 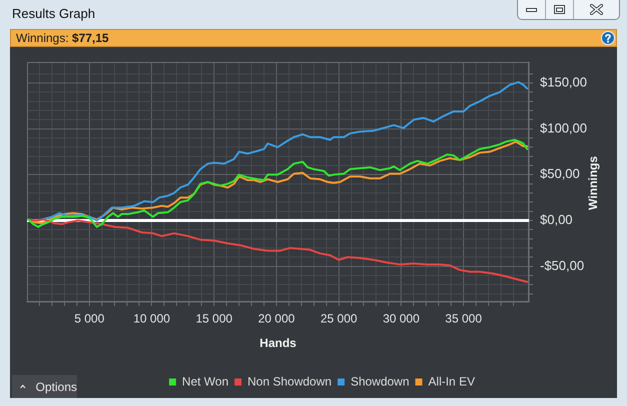 I want to click on x-tick-label: 5 000, so click(x=89, y=319).